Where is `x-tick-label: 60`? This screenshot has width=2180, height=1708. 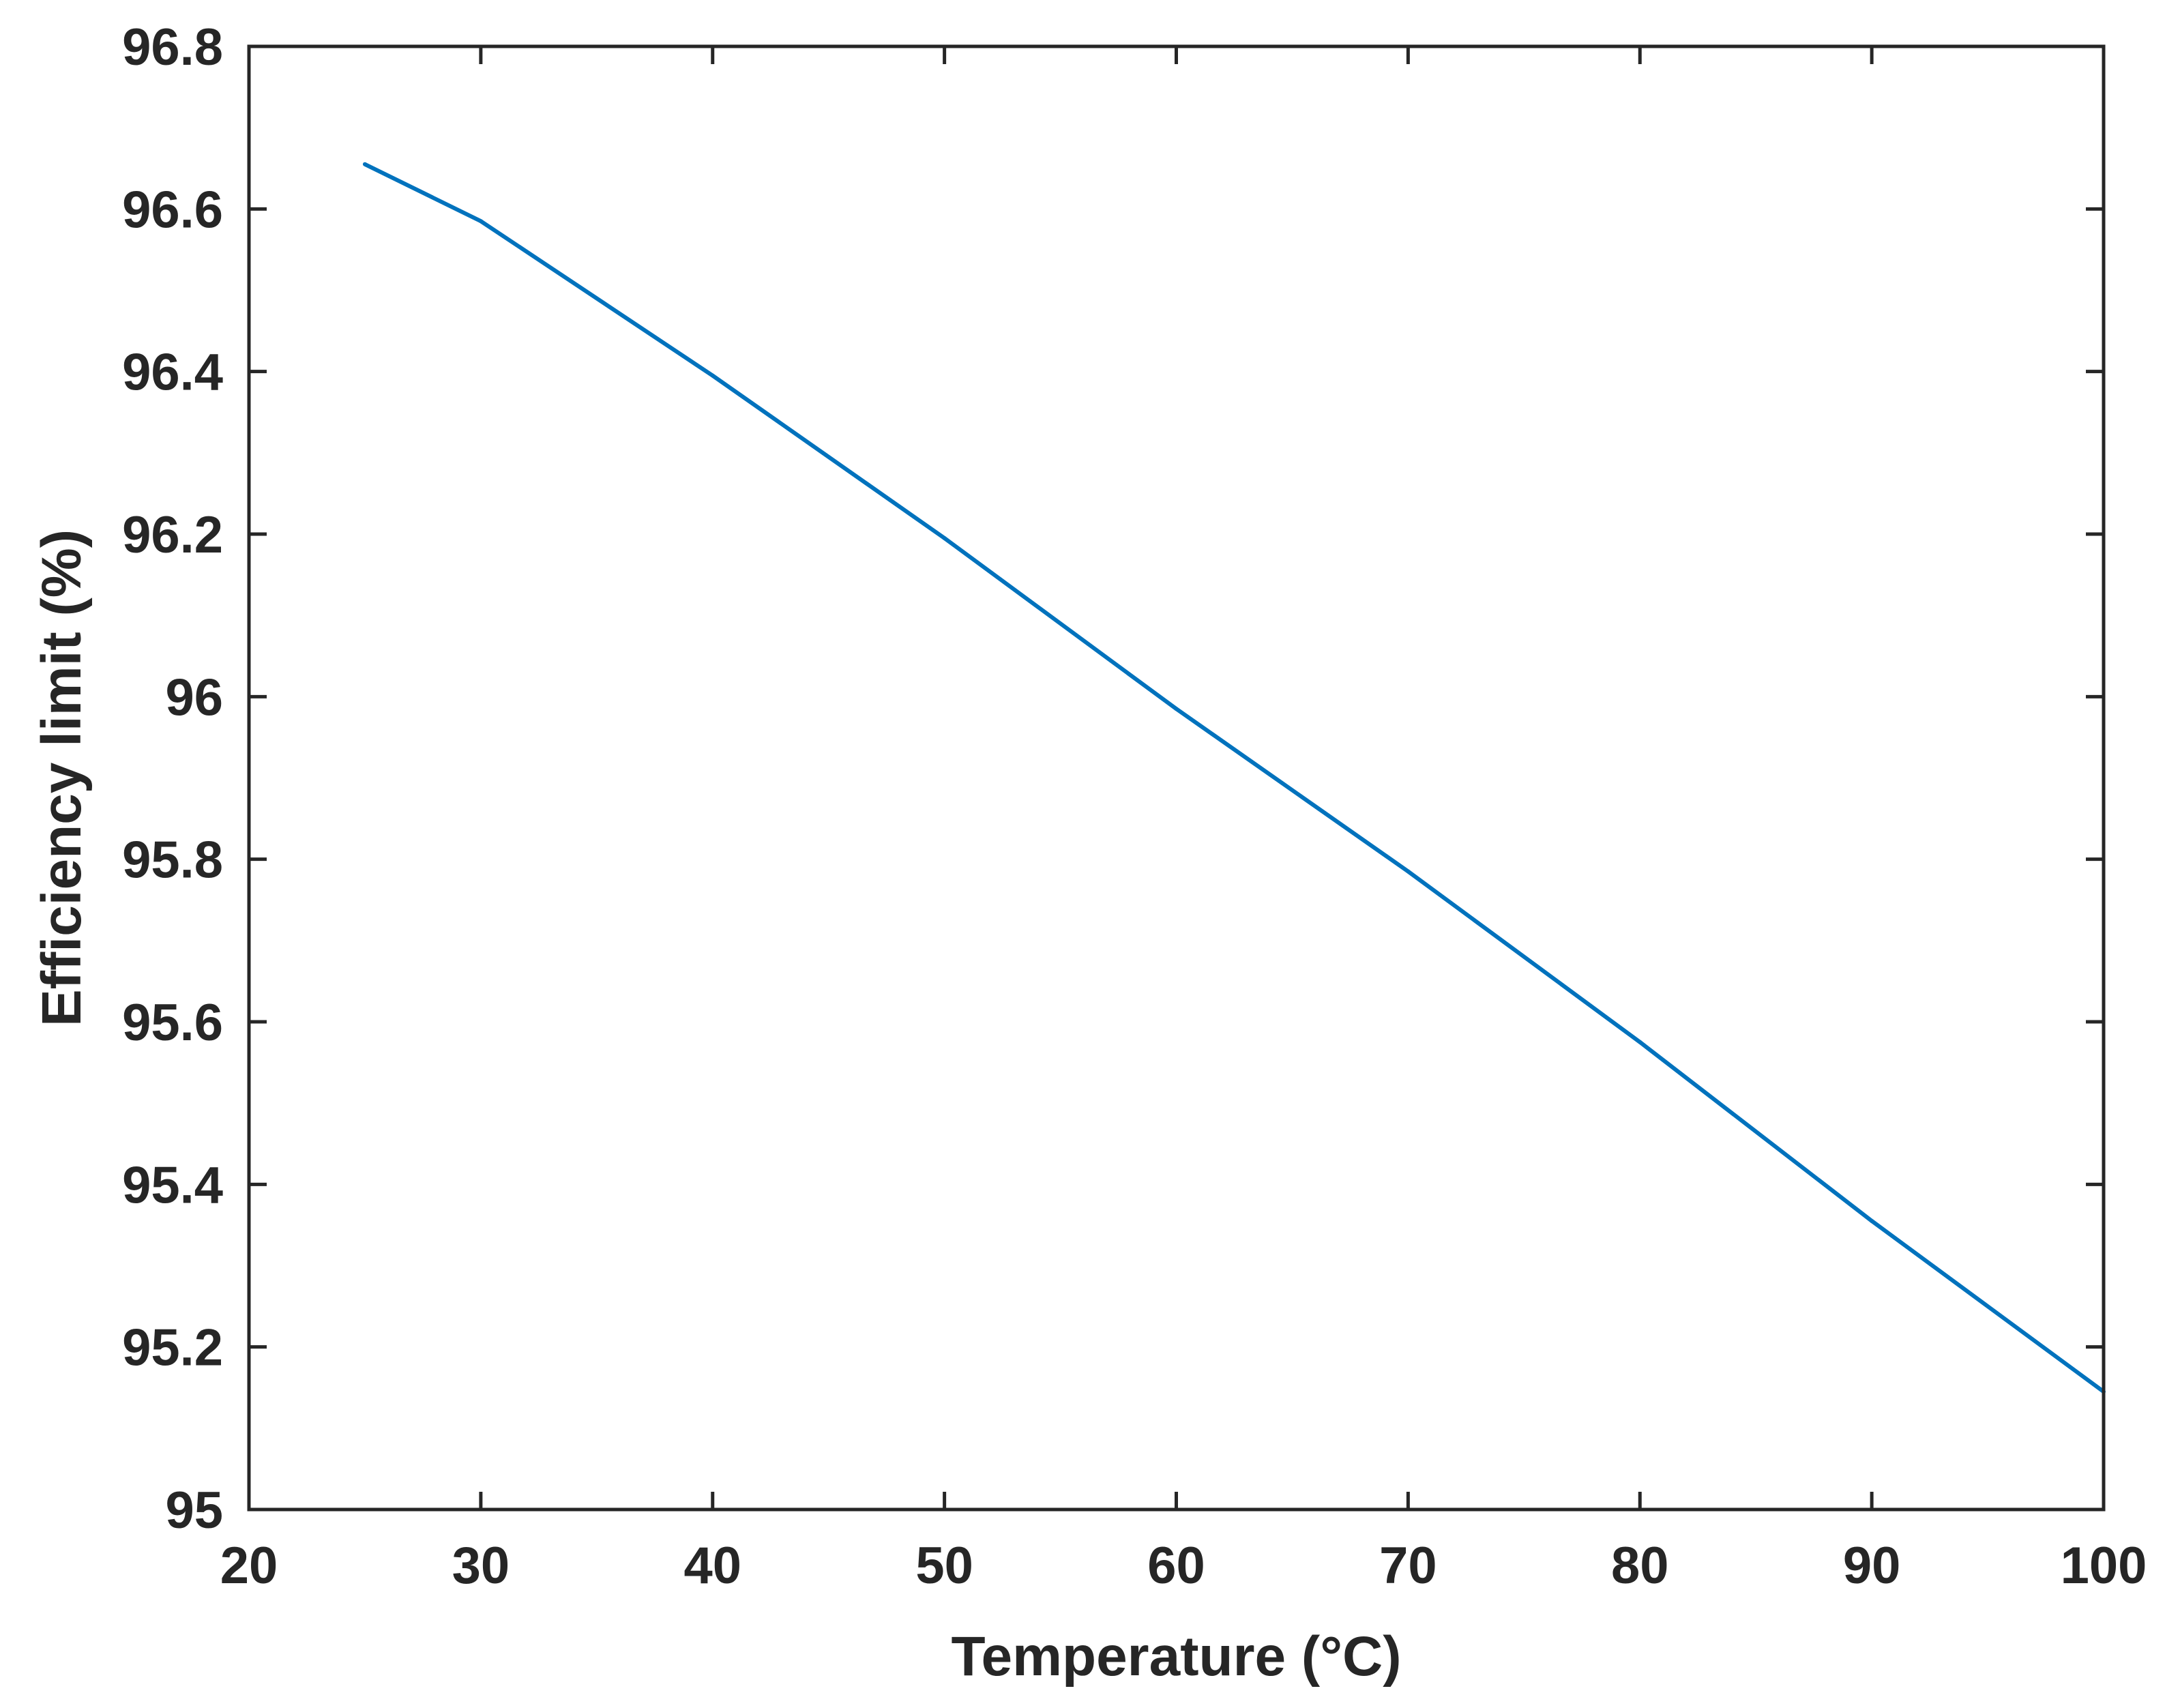
x-tick-label: 60 is located at coordinates (1176, 1566).